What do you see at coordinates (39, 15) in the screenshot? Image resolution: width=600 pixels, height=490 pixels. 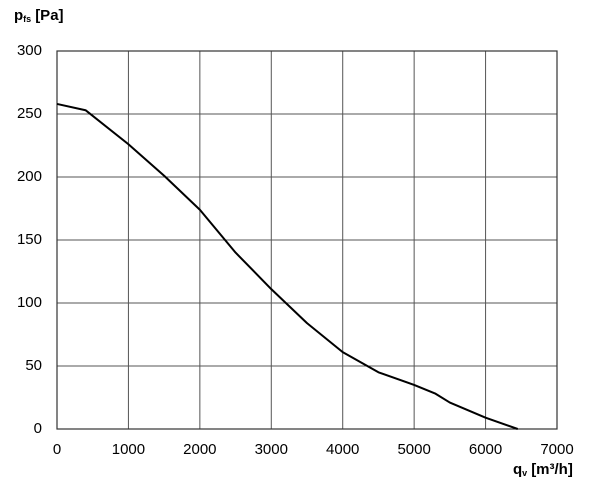 I see `y-axis-label: pfs [Pa]` at bounding box center [39, 15].